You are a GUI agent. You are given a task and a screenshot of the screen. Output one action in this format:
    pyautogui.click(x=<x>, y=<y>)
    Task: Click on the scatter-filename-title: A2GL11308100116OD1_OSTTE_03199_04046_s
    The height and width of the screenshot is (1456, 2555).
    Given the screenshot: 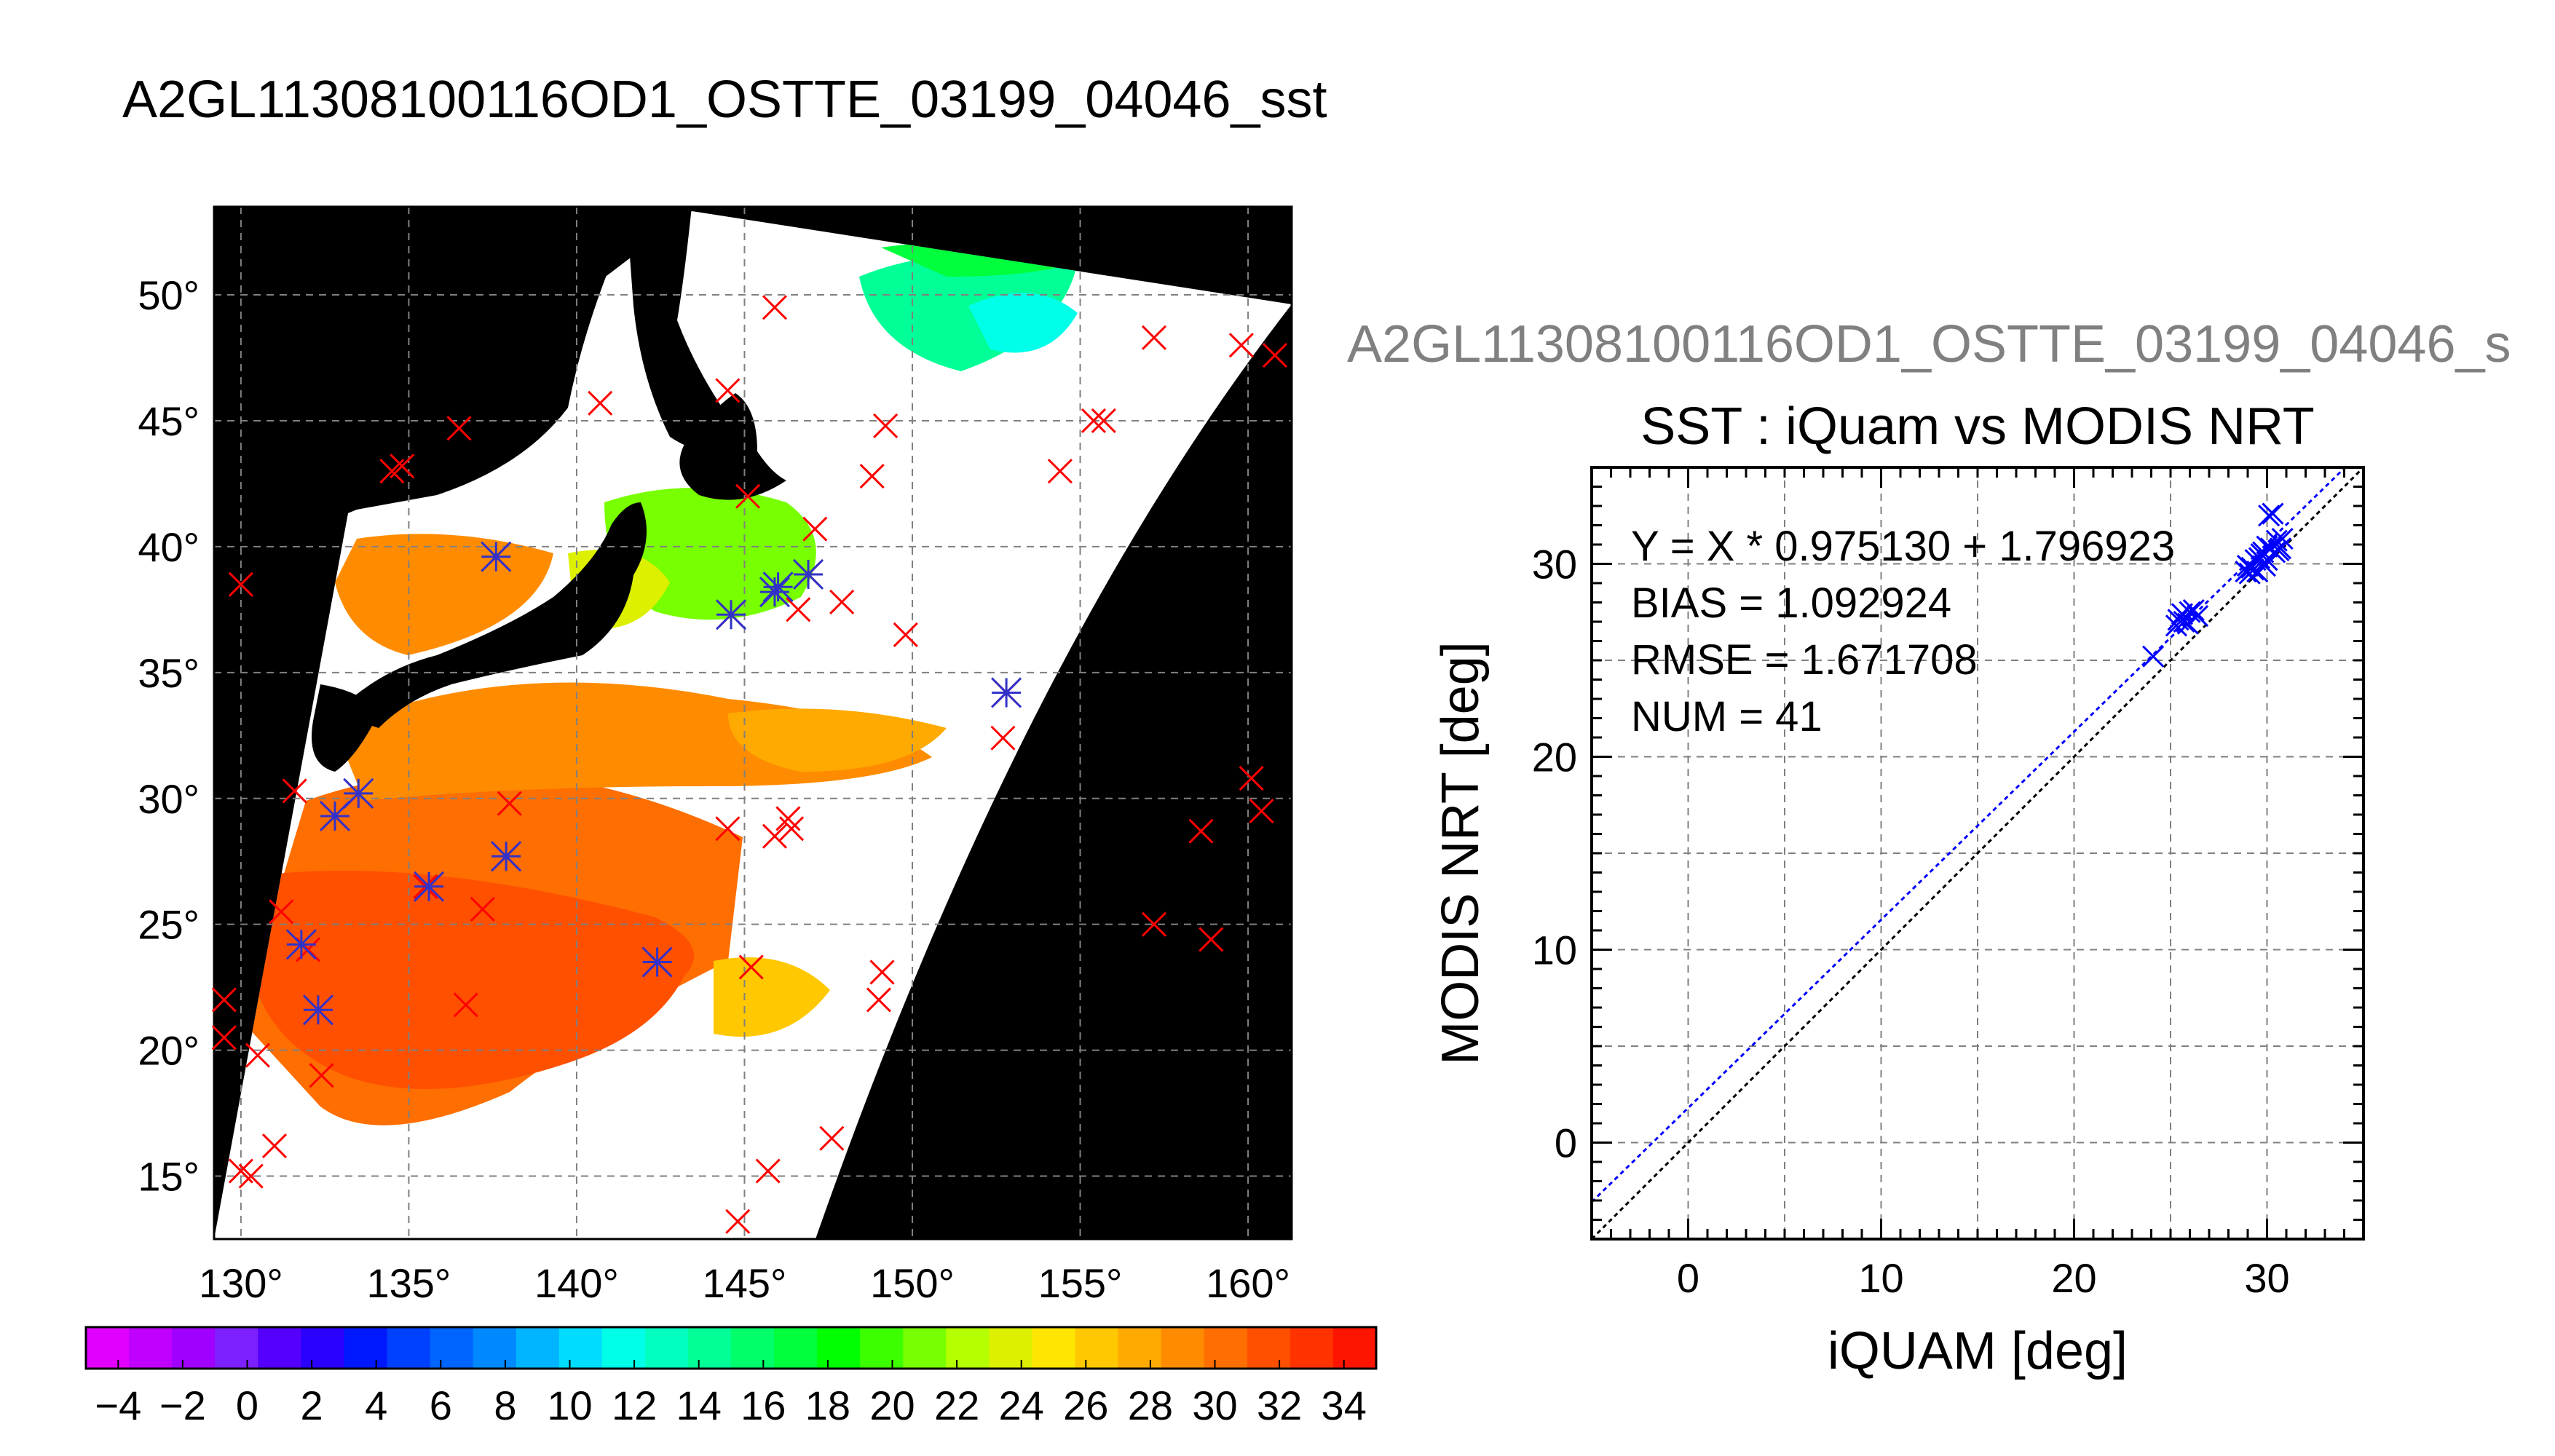 What is the action you would take?
    pyautogui.click(x=1929, y=344)
    